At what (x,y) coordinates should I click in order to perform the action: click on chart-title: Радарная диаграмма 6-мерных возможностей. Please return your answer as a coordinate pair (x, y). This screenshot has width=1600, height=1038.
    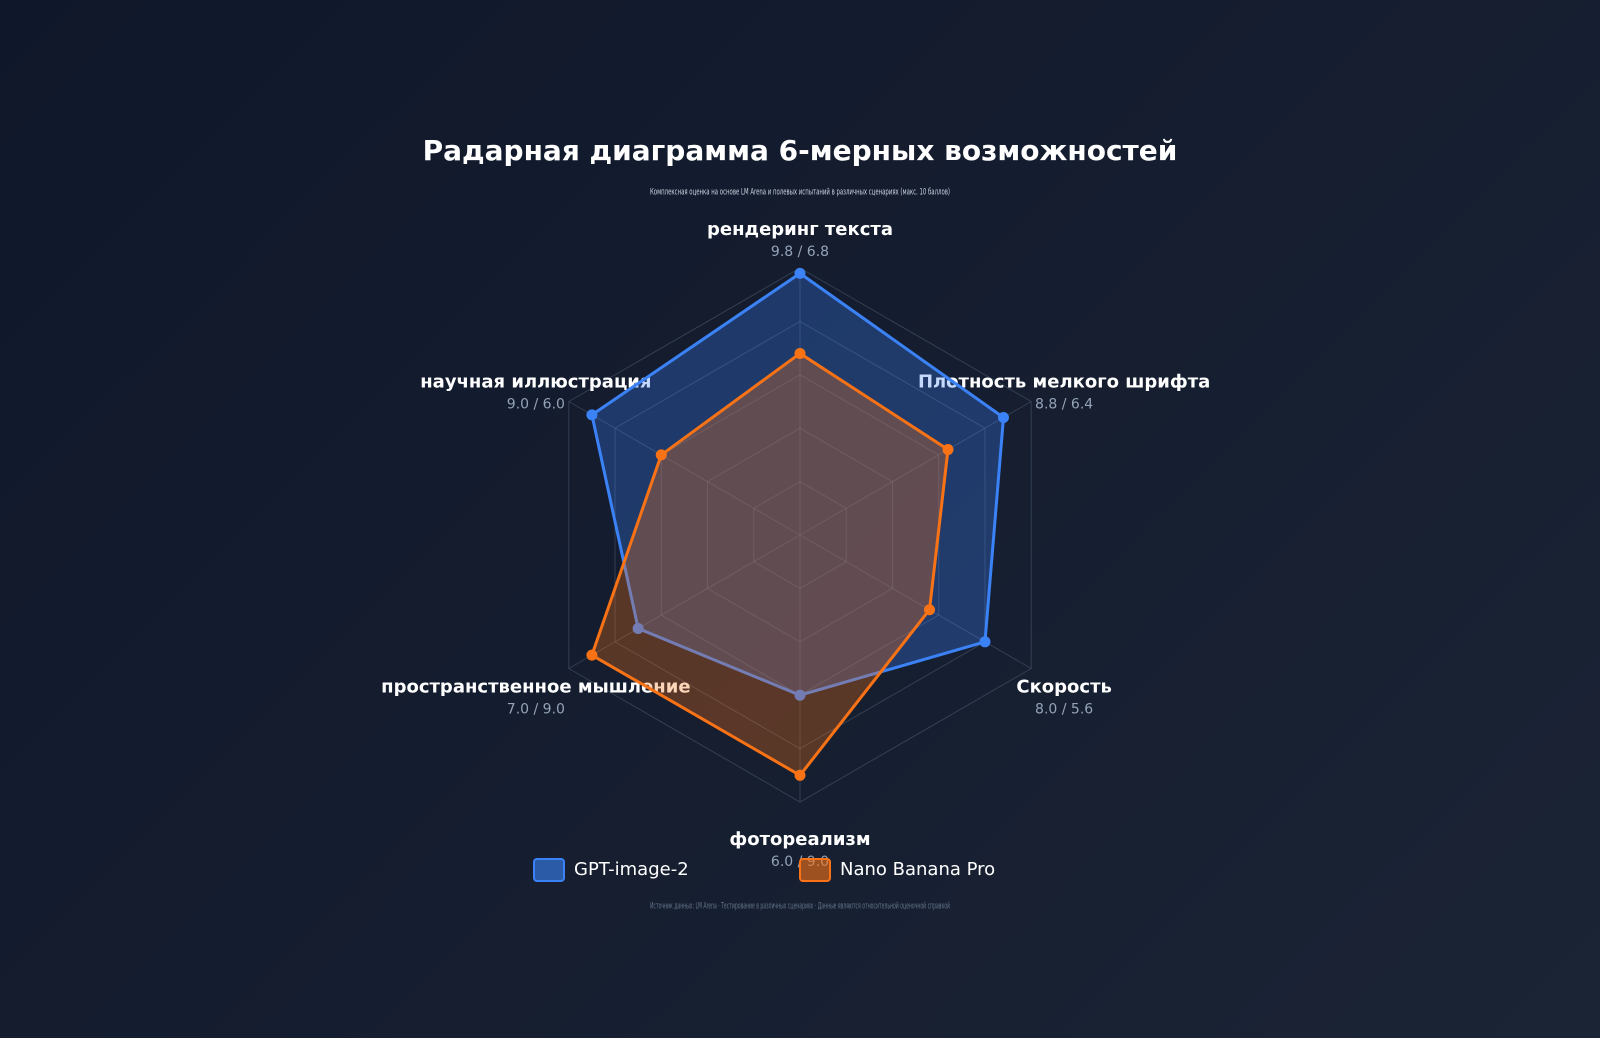
    Looking at the image, I should click on (800, 150).